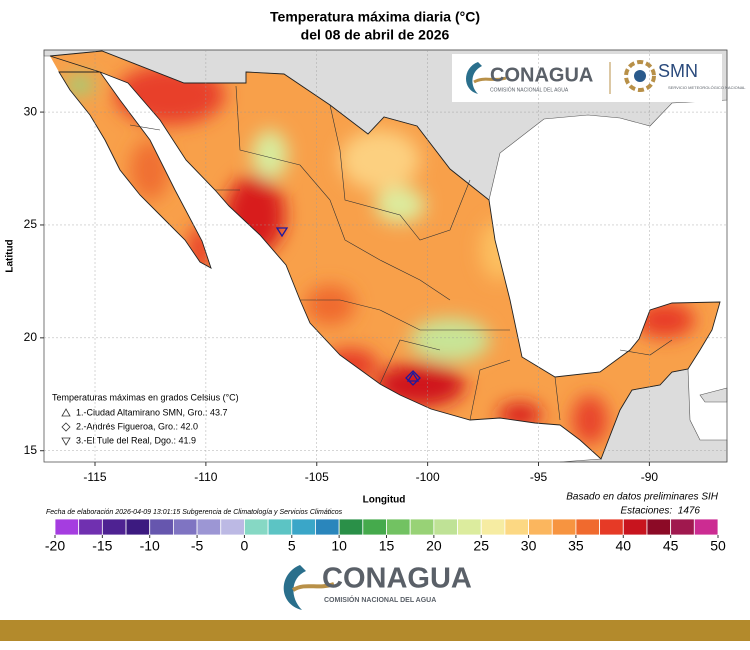 This screenshot has height=650, width=750. I want to click on legend-item: 3.-El Tule del Real, Dgo.: 41.9, so click(136, 440).